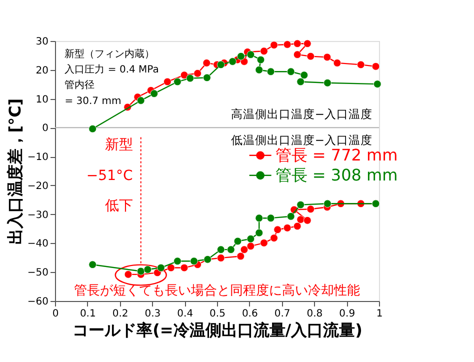  I want to click on x-tick-label: 0.1, so click(88, 314).